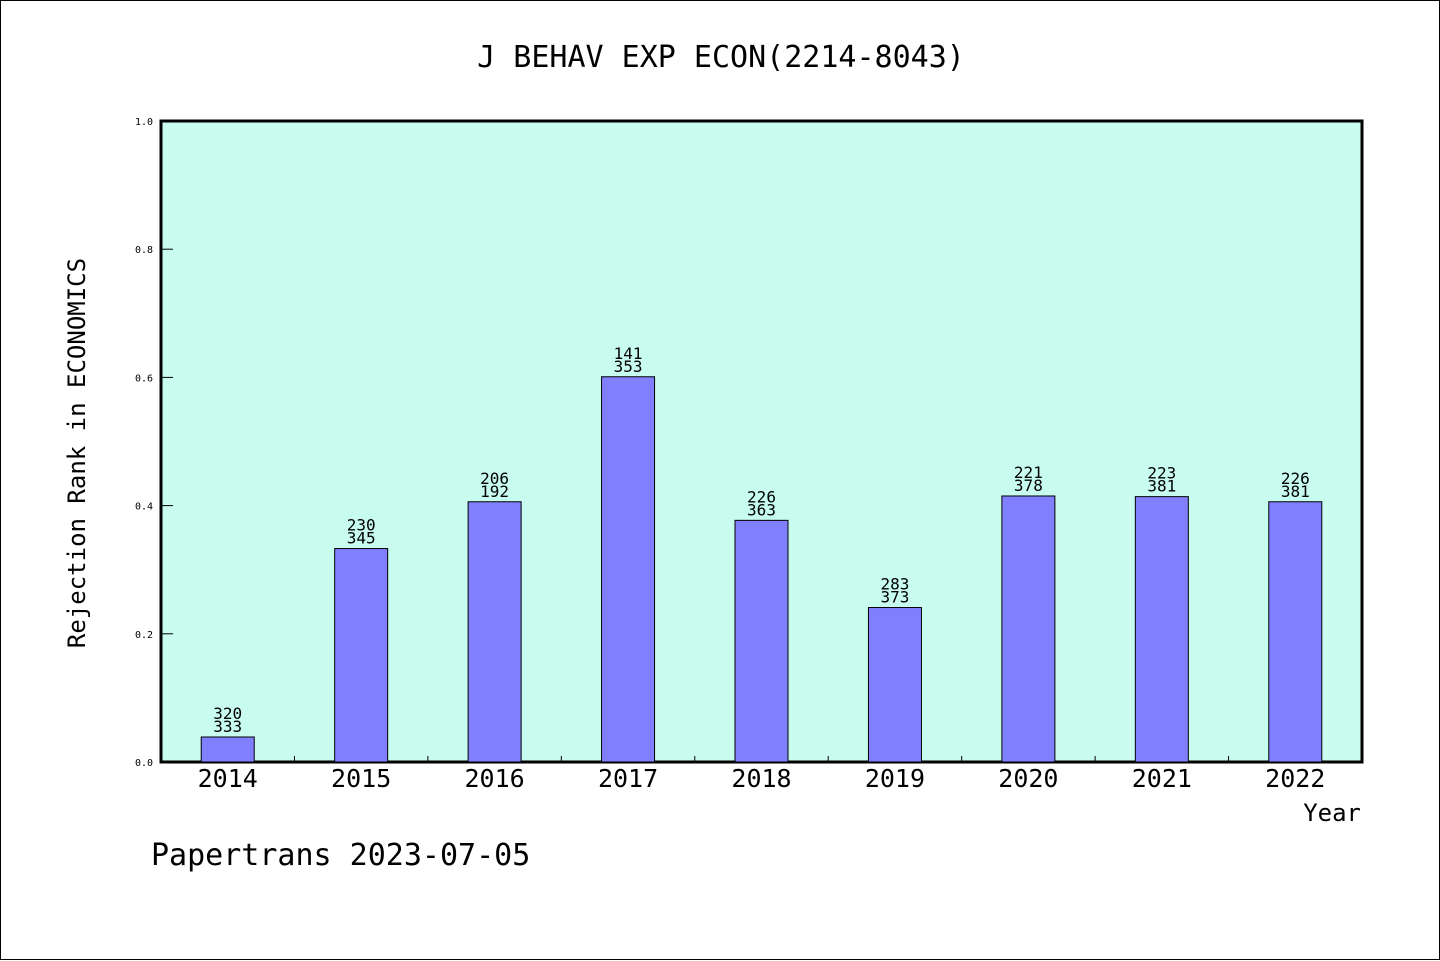 This screenshot has width=1440, height=961. What do you see at coordinates (721, 57) in the screenshot?
I see `chart-title: J BEHAV EXP ECON(2214-8043)` at bounding box center [721, 57].